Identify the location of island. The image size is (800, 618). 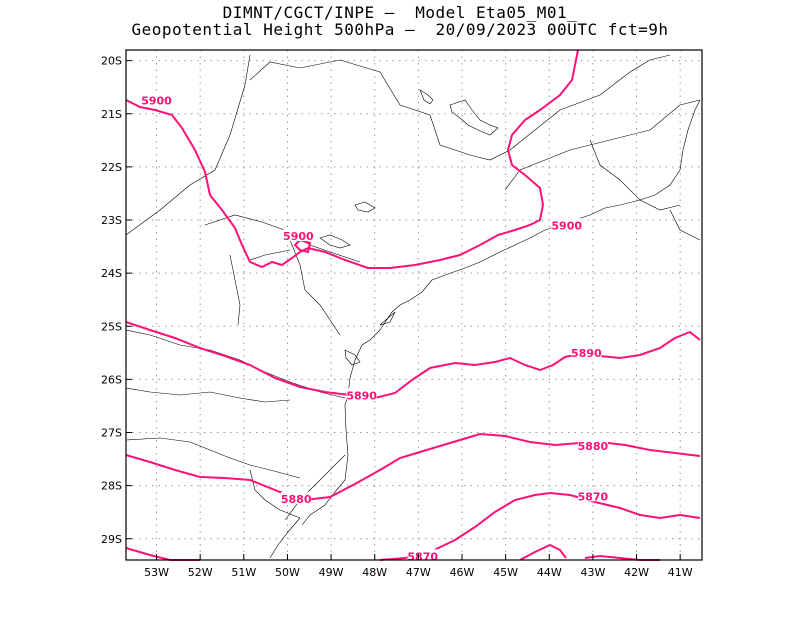
(387, 318).